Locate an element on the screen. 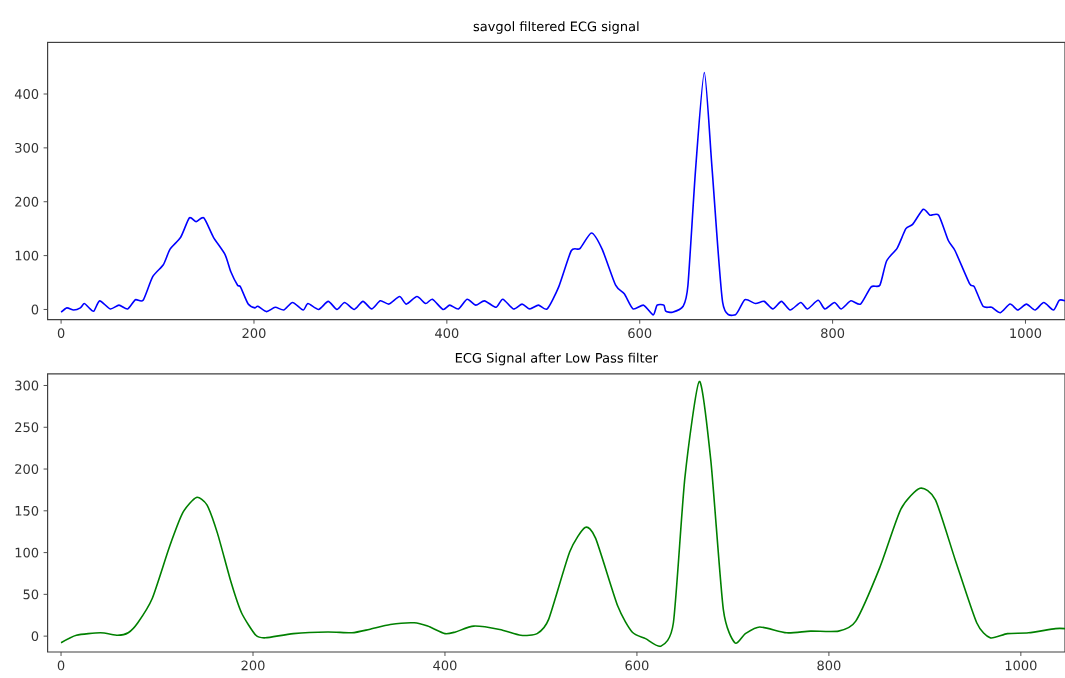 This screenshot has width=1065, height=678. y-tick-label: 250 is located at coordinates (27, 427).